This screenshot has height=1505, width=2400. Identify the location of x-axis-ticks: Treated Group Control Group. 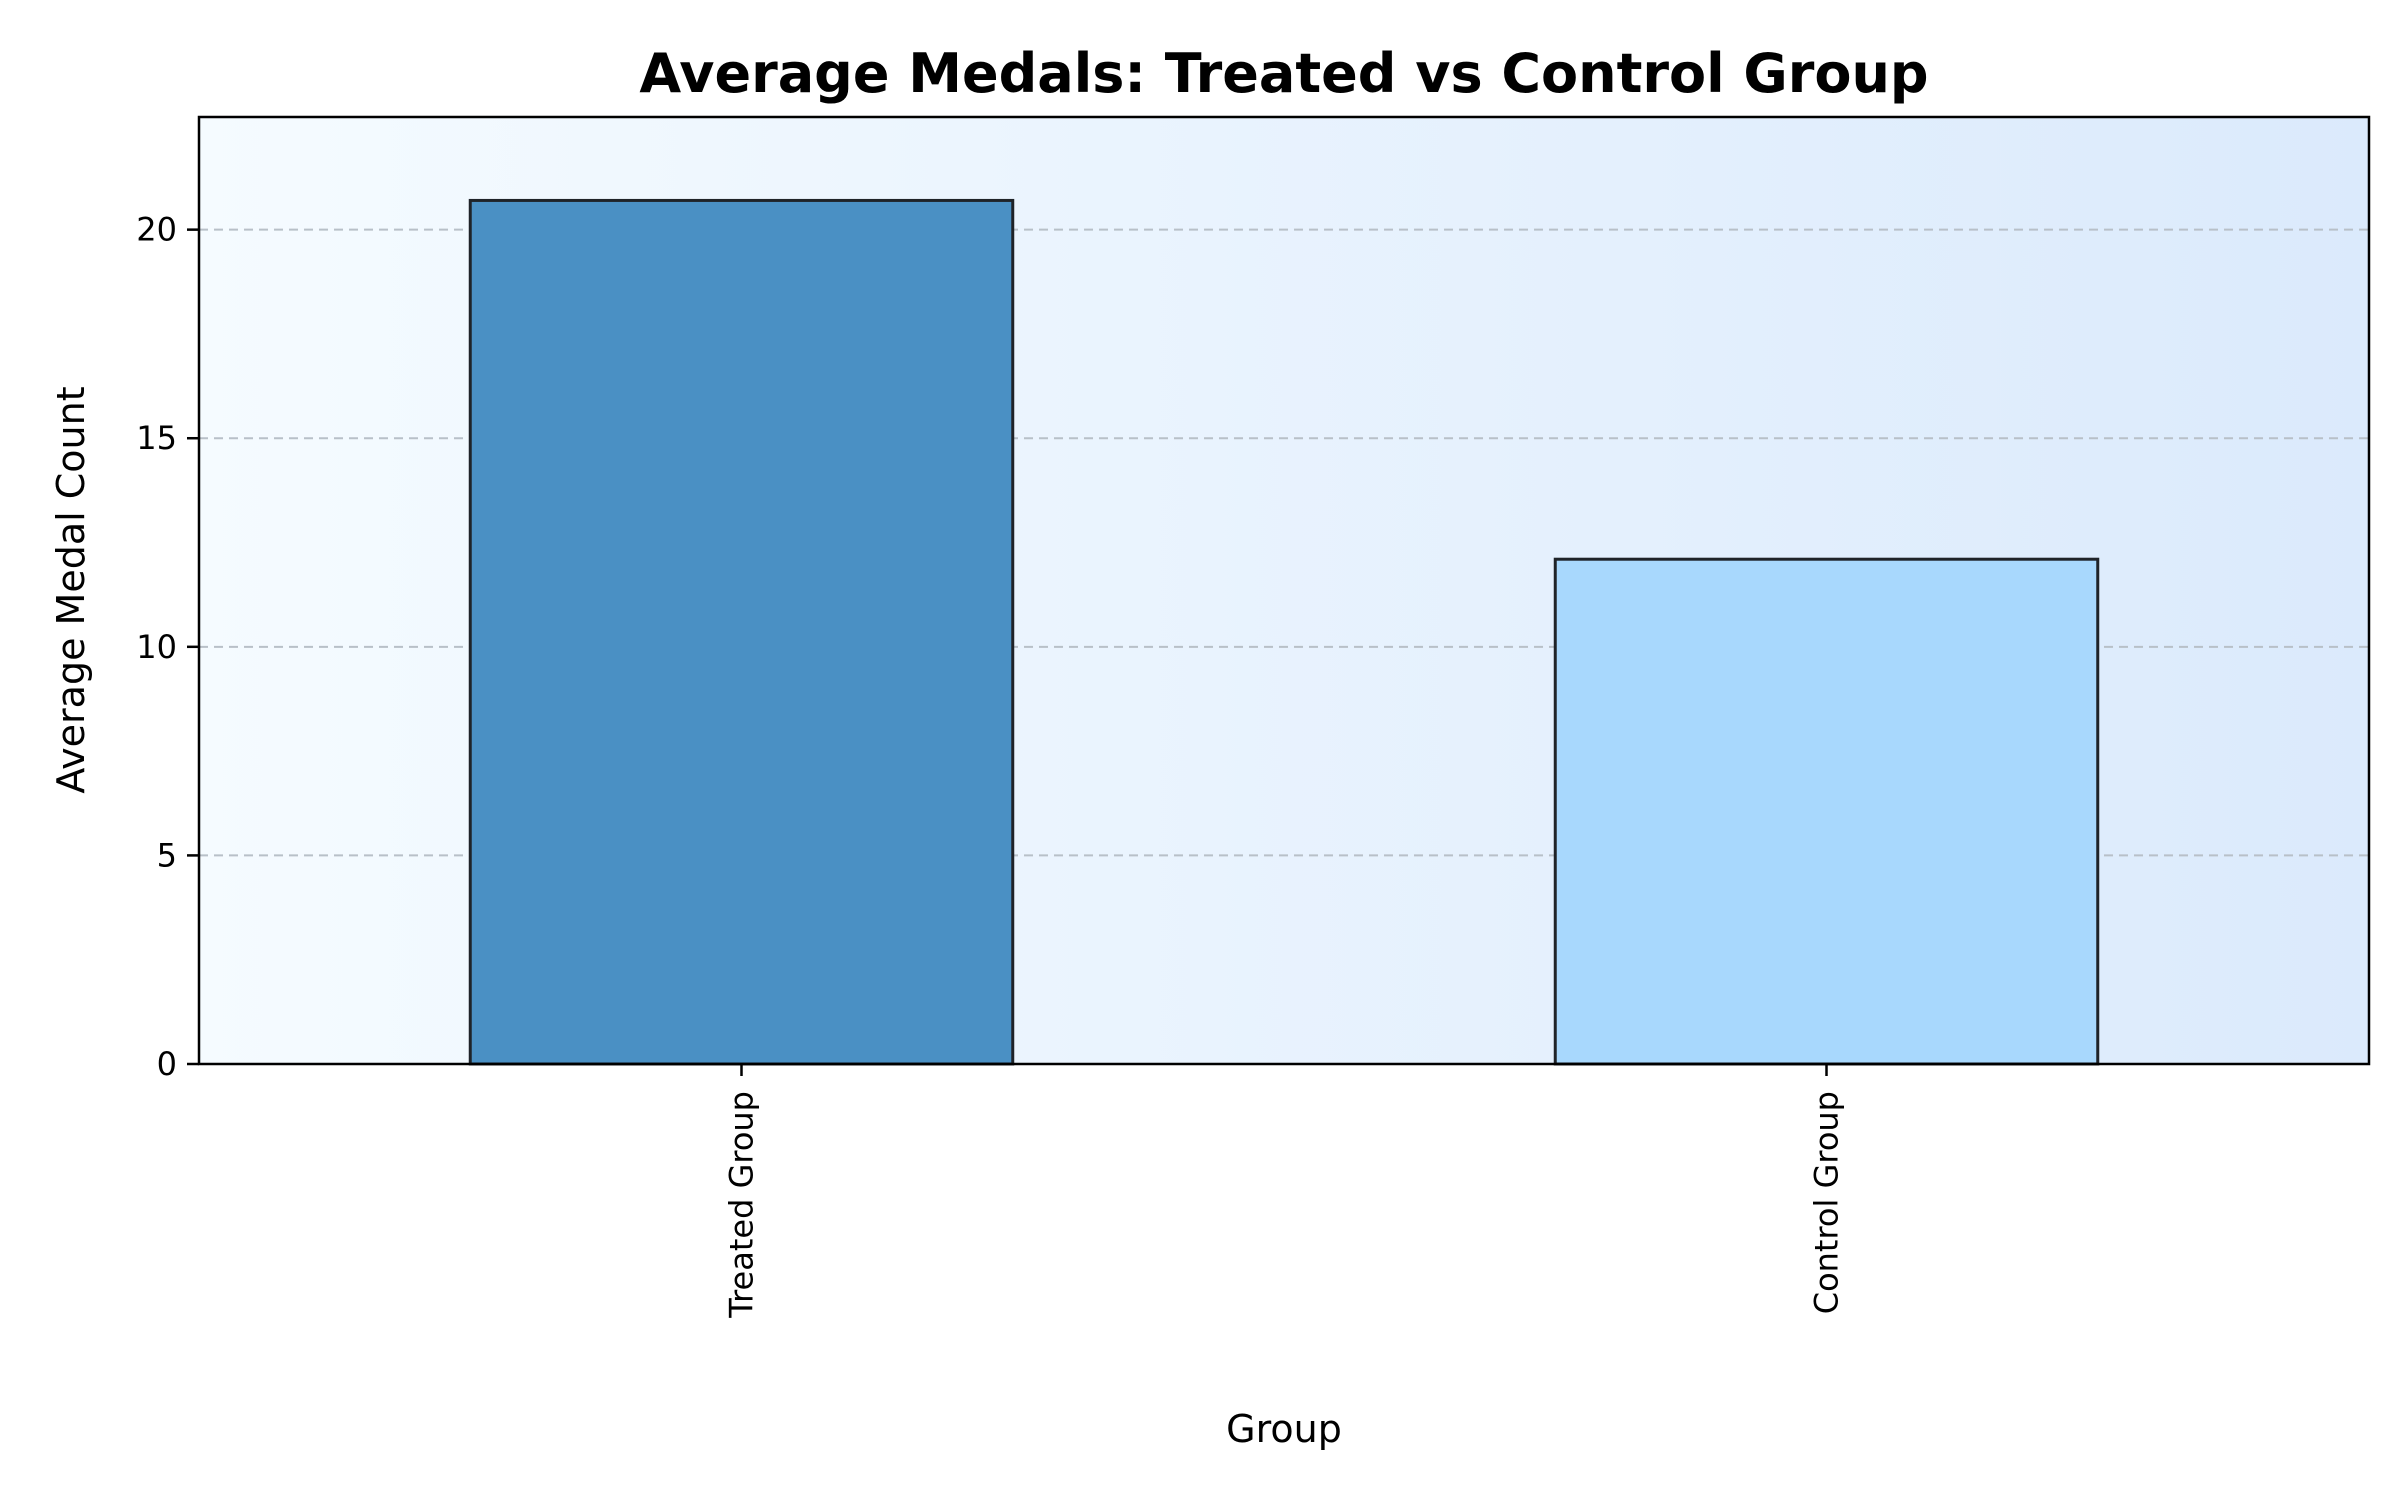
(1284, 1191).